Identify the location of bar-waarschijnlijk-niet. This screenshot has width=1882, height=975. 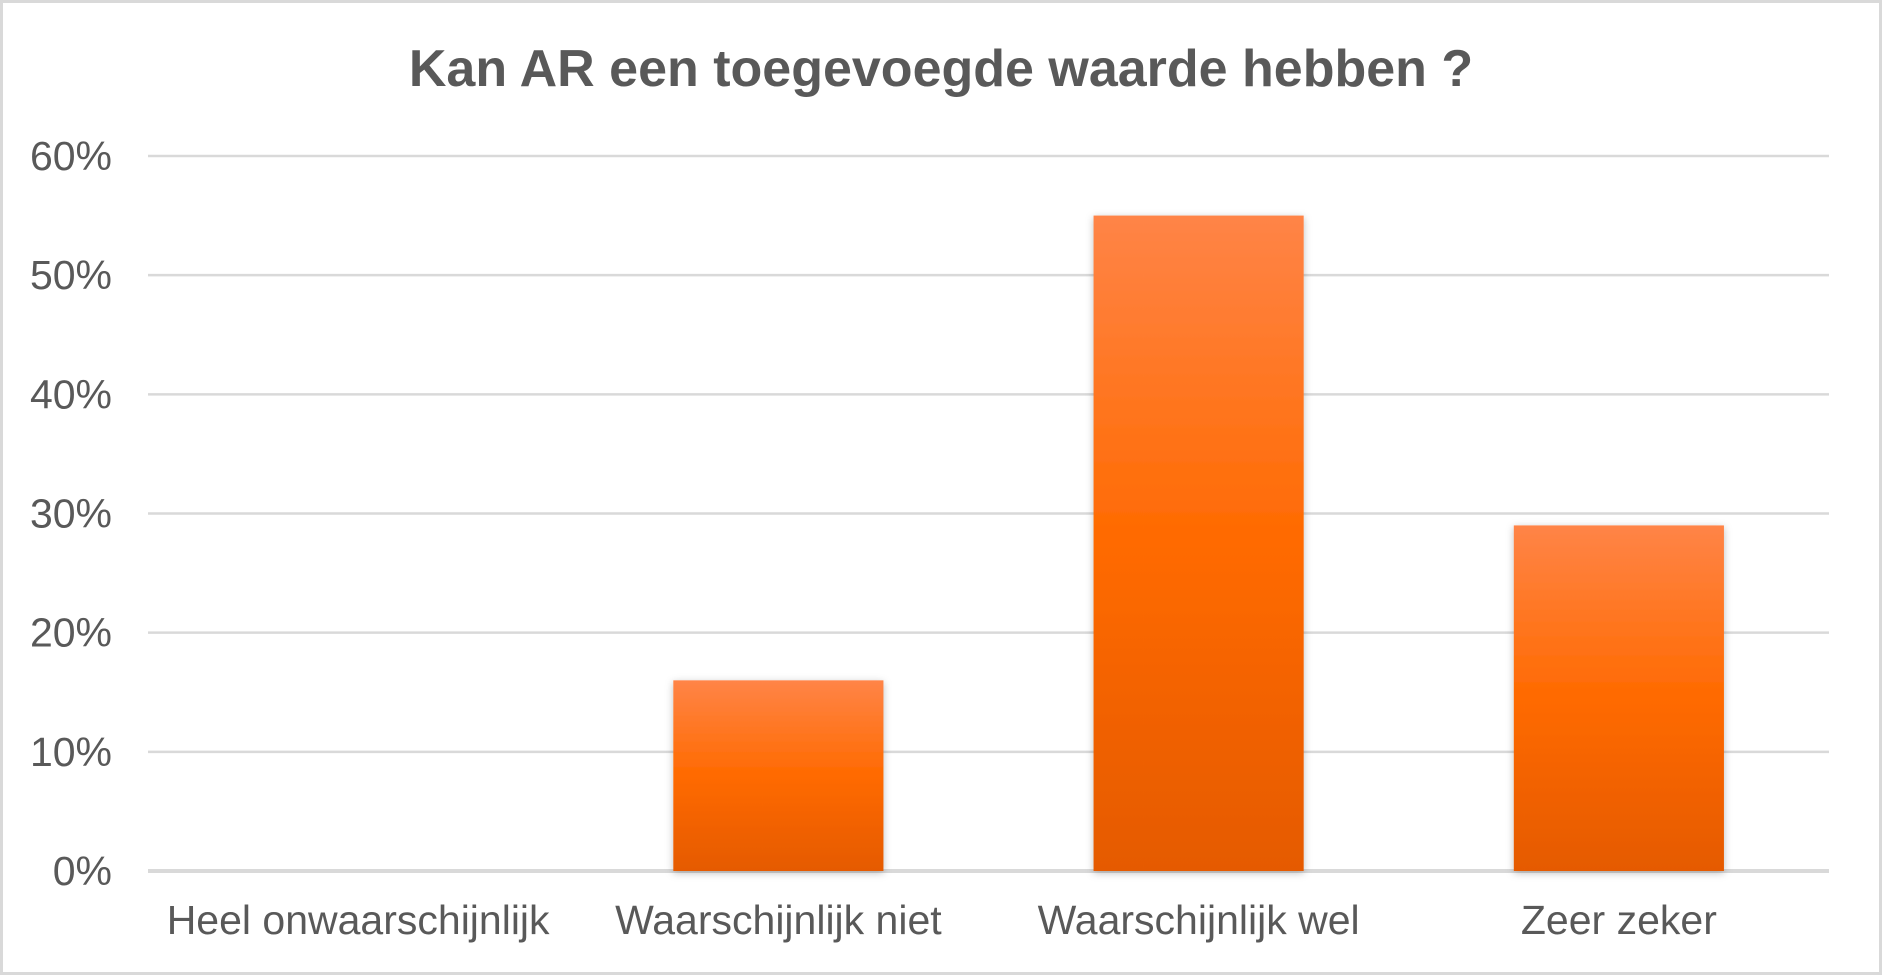
(778, 775).